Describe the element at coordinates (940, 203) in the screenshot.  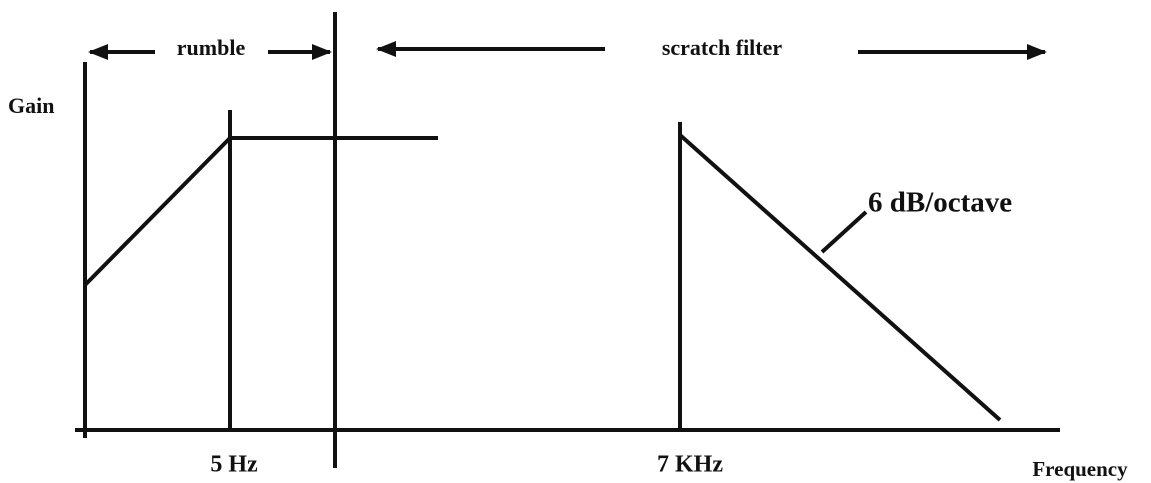
I see `slope-label: 6 dB/octave` at that location.